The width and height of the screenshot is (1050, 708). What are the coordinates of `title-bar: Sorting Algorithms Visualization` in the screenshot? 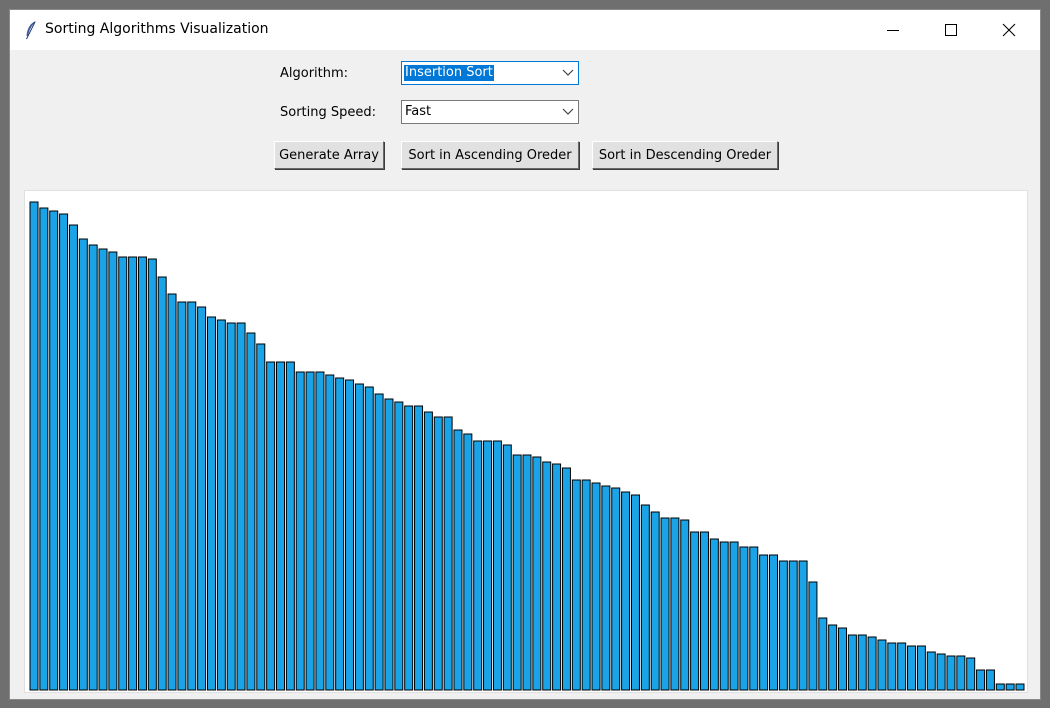 It's located at (525, 30).